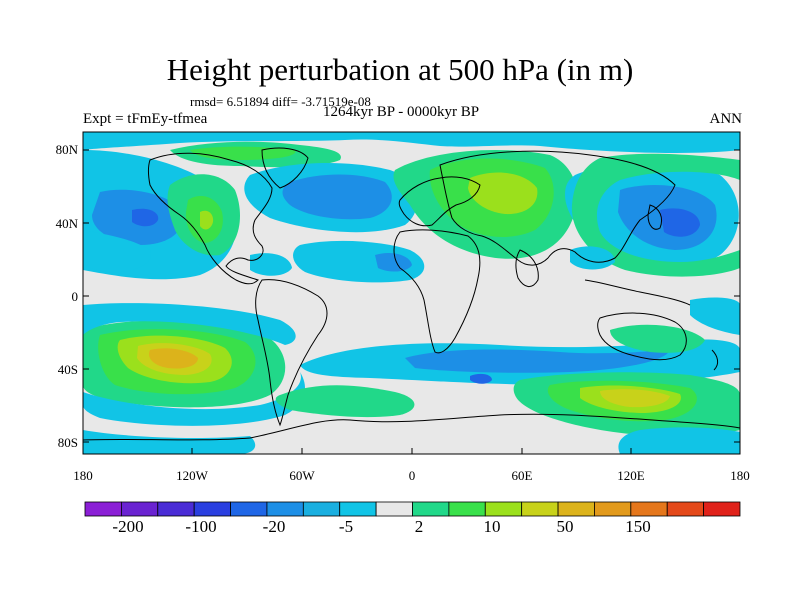 This screenshot has height=600, width=800. I want to click on lon-tick-60w: 60W, so click(302, 475).